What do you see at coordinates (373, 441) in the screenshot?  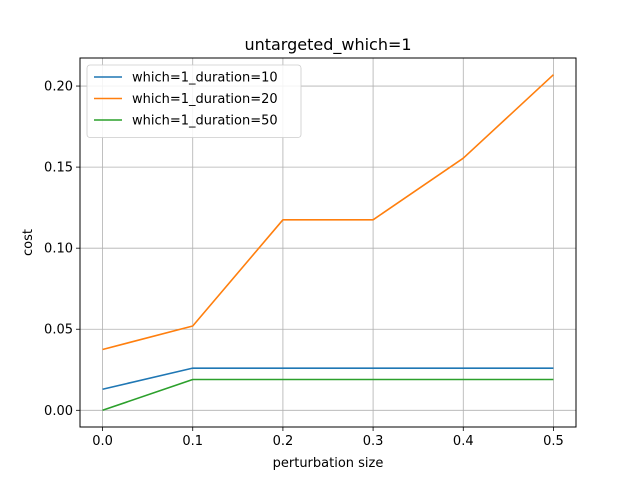 I see `x-tick-label: 0.3` at bounding box center [373, 441].